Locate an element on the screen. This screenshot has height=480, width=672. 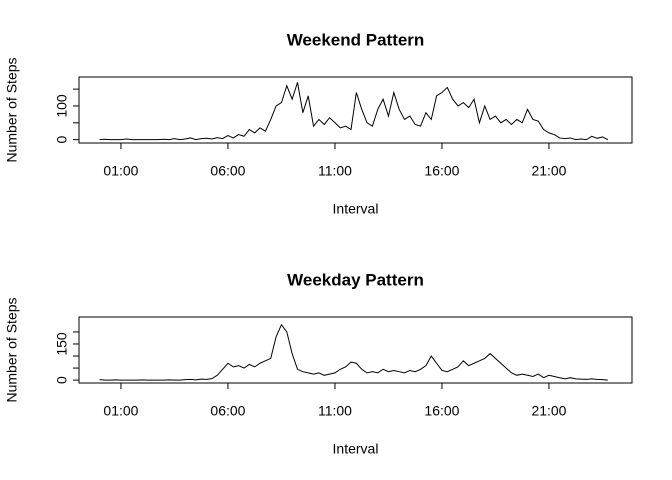
y-tick-label: 150 is located at coordinates (62, 344).